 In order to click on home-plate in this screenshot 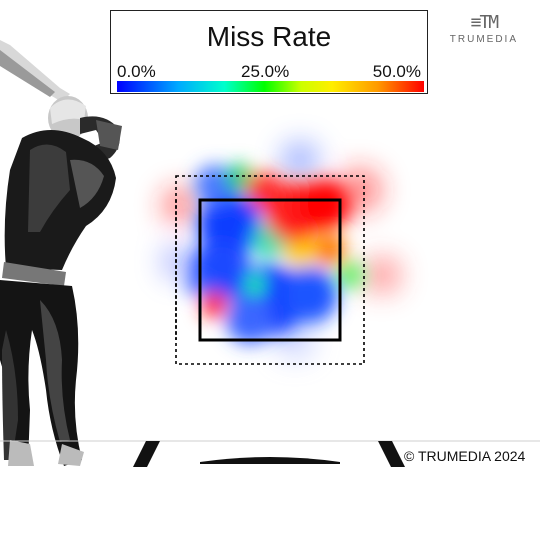, I will do `click(270, 460)`.